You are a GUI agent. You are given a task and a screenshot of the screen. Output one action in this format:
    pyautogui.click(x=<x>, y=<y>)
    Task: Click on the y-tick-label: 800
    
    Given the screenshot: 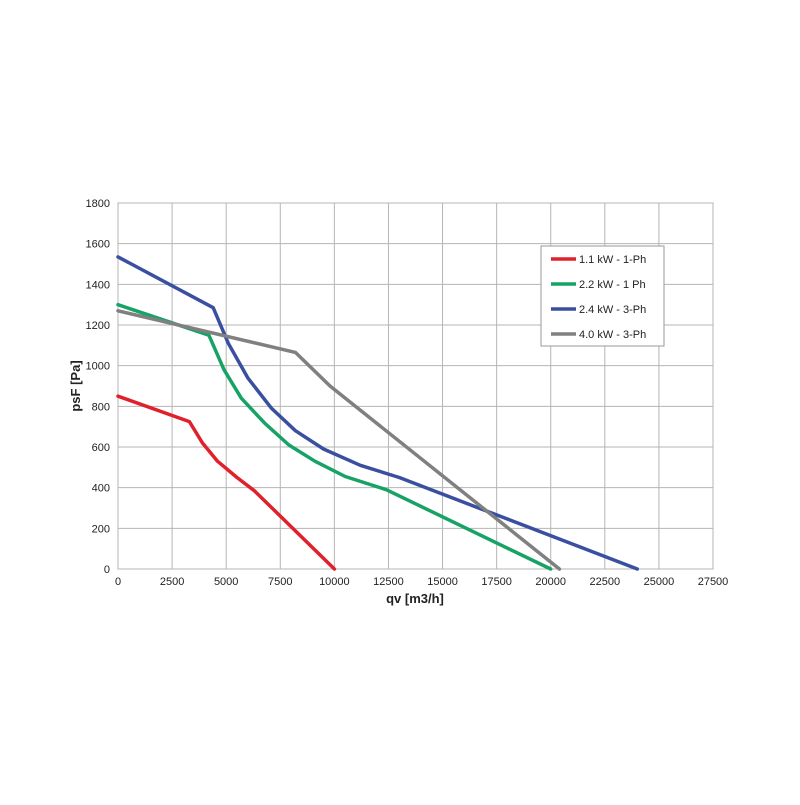 What is the action you would take?
    pyautogui.click(x=101, y=407)
    